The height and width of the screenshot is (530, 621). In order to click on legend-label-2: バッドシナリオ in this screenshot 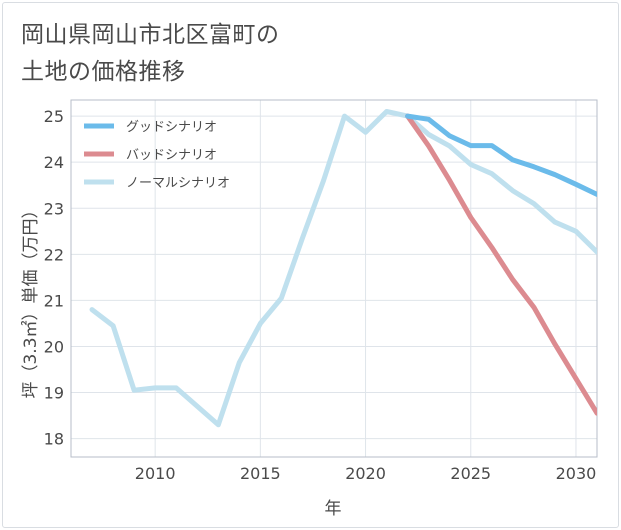, I will do `click(171, 155)`.